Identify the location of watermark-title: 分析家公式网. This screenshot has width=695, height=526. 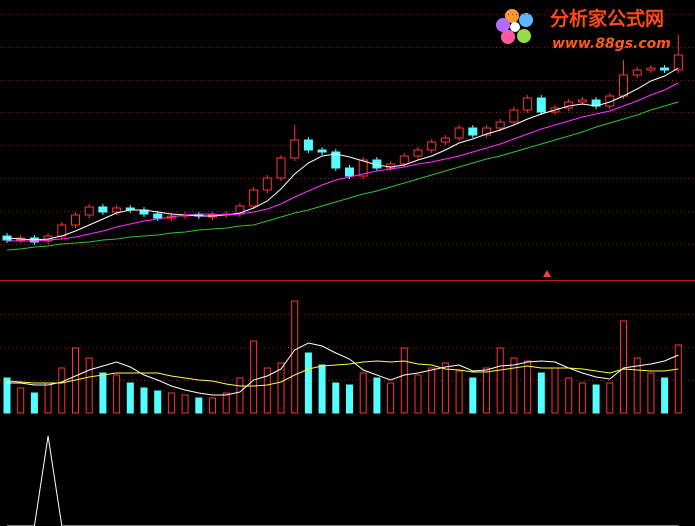
(607, 18).